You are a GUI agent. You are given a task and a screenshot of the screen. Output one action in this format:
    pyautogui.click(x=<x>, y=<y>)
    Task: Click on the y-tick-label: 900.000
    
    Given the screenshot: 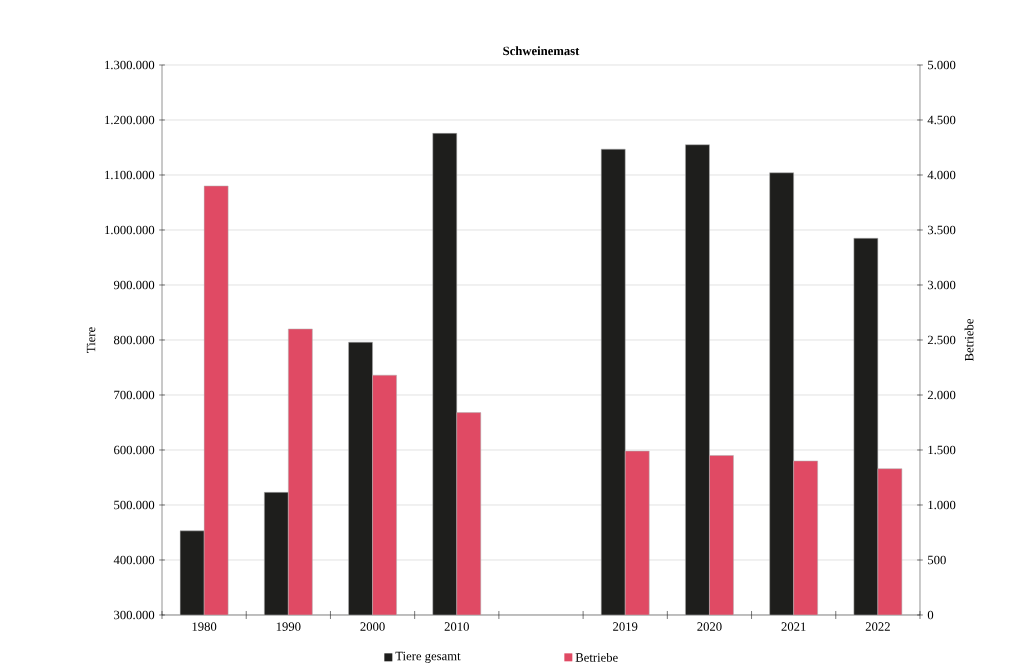 What is the action you would take?
    pyautogui.click(x=134, y=285)
    